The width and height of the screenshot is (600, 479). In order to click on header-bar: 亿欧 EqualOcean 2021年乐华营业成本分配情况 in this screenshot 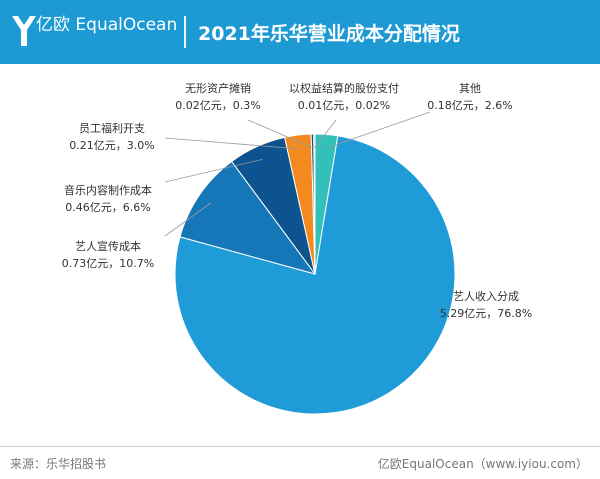, I will do `click(300, 32)`.